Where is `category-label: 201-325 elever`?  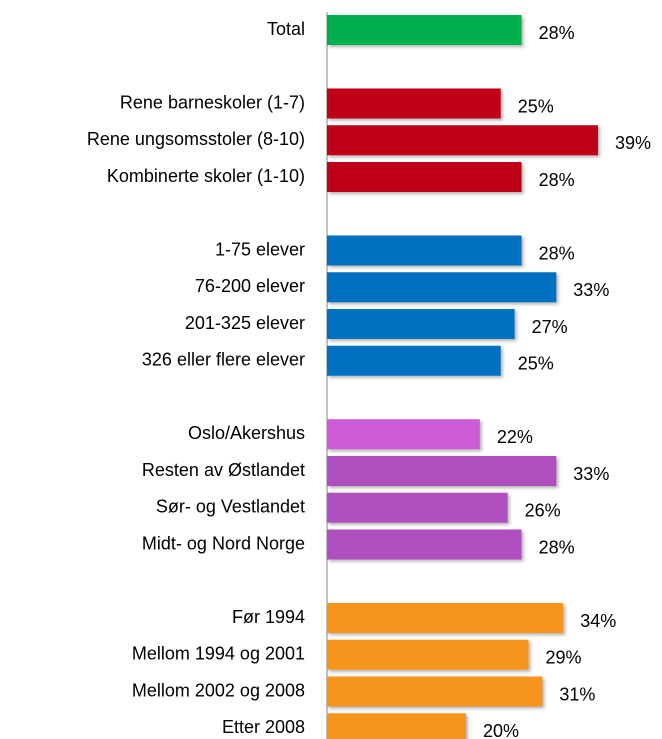 category-label: 201-325 elever is located at coordinates (245, 323).